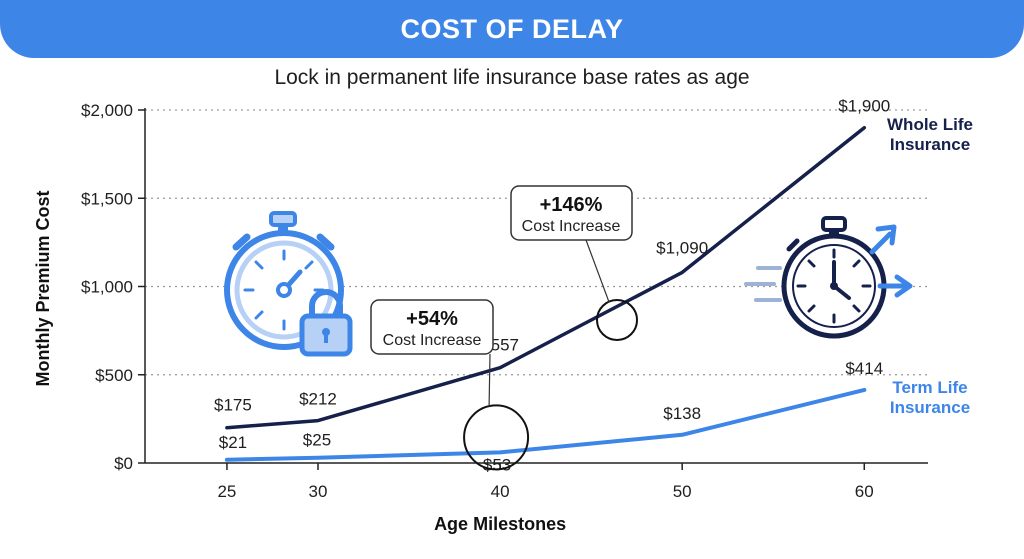  Describe the element at coordinates (107, 110) in the screenshot. I see `y-tick-label-4: $2,000` at that location.